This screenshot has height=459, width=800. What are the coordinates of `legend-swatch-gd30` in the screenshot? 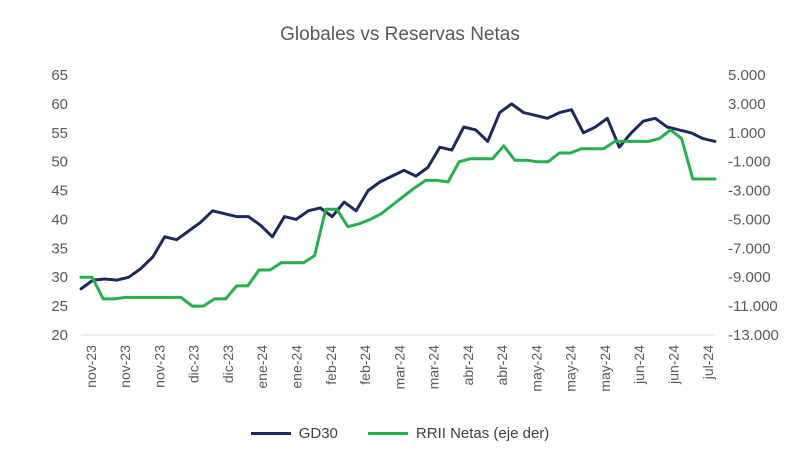 It's located at (270, 433).